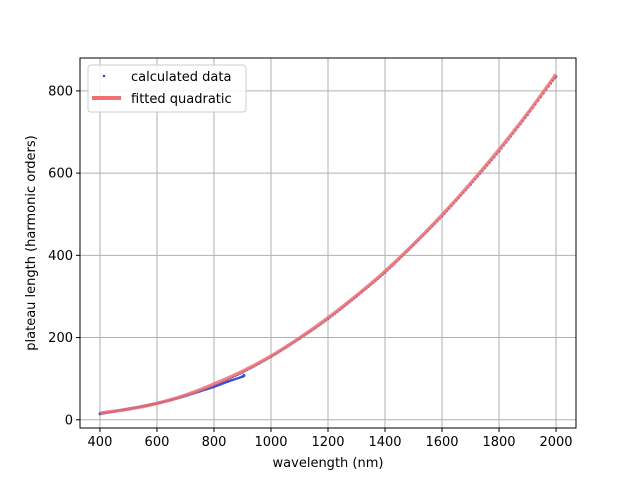 This screenshot has height=480, width=640. Describe the element at coordinates (60, 256) in the screenshot. I see `y-tick-label: 400` at that location.